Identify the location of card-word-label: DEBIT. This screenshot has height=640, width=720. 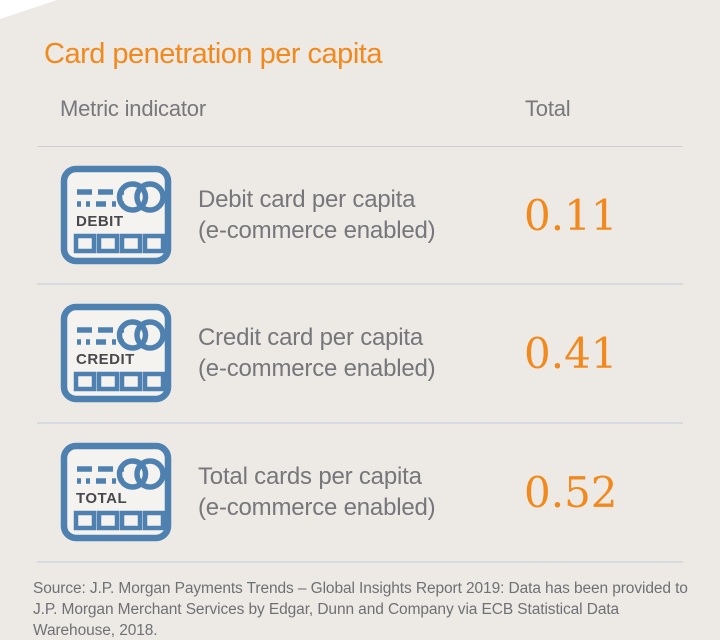
(100, 221).